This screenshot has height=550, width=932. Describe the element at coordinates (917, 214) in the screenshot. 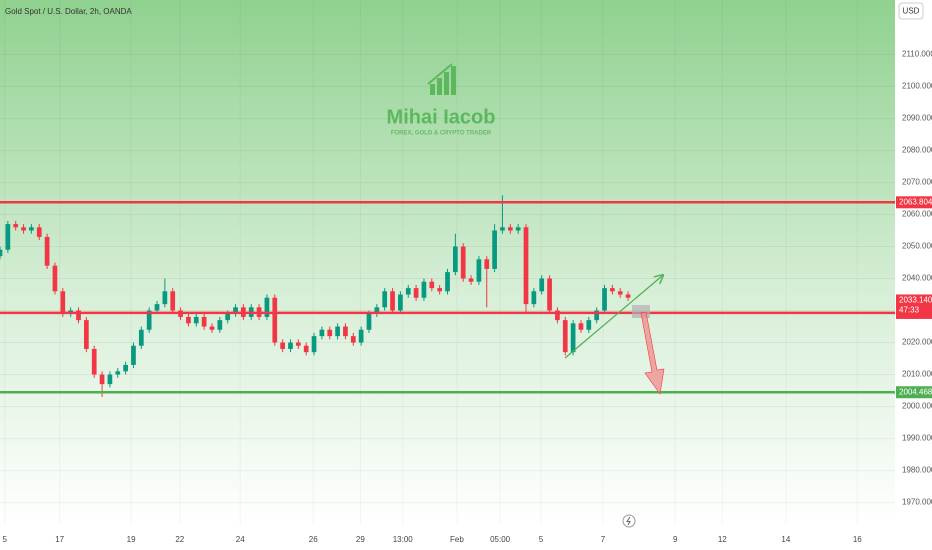

I see `y-tick-label: 2060.000` at that location.